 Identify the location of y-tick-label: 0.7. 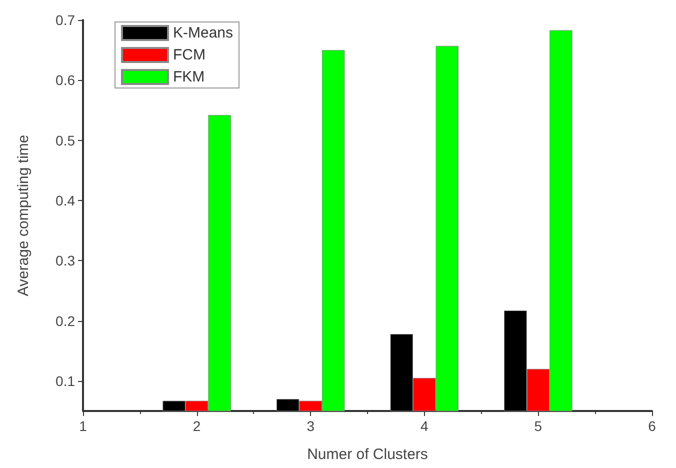
(66, 20).